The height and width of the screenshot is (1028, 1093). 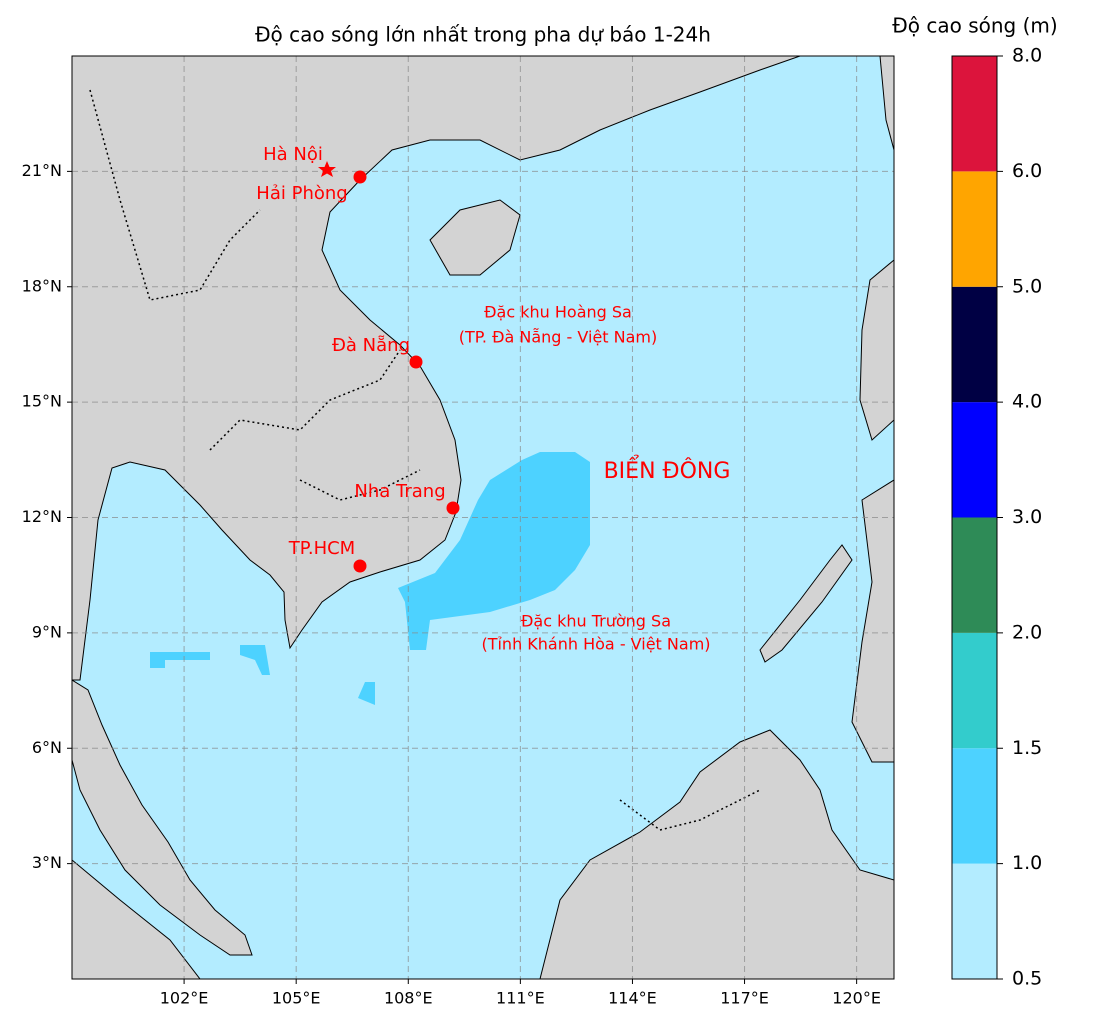 I want to click on lat-tick-label: 6°N, so click(x=47, y=747).